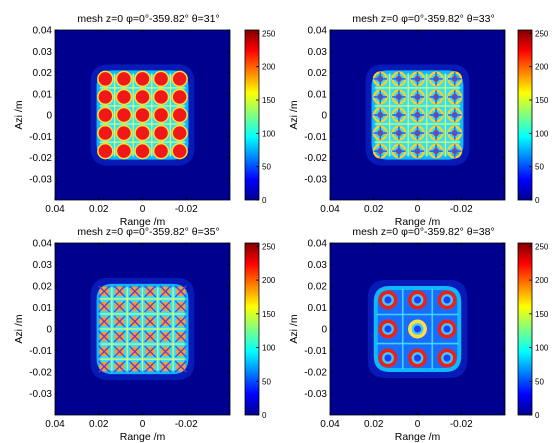  Describe the element at coordinates (318, 287) in the screenshot. I see `y-tick-label: 0.02` at that location.